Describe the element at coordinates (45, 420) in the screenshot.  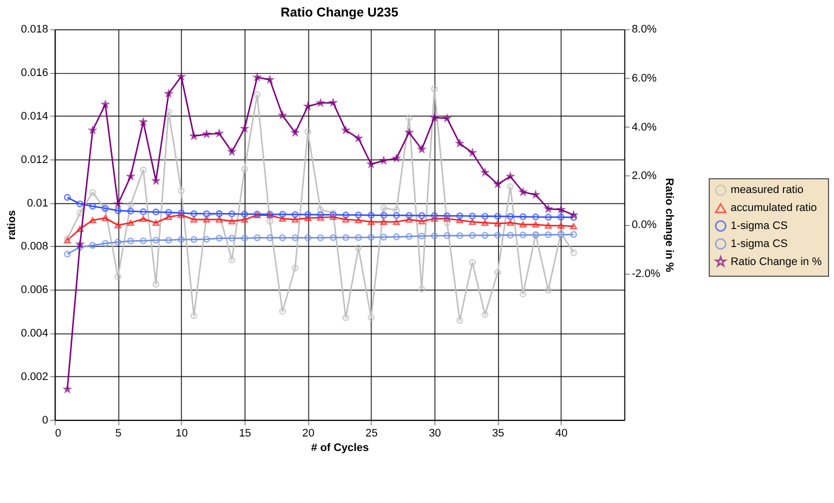
I see `y-tick-label: 0` at that location.